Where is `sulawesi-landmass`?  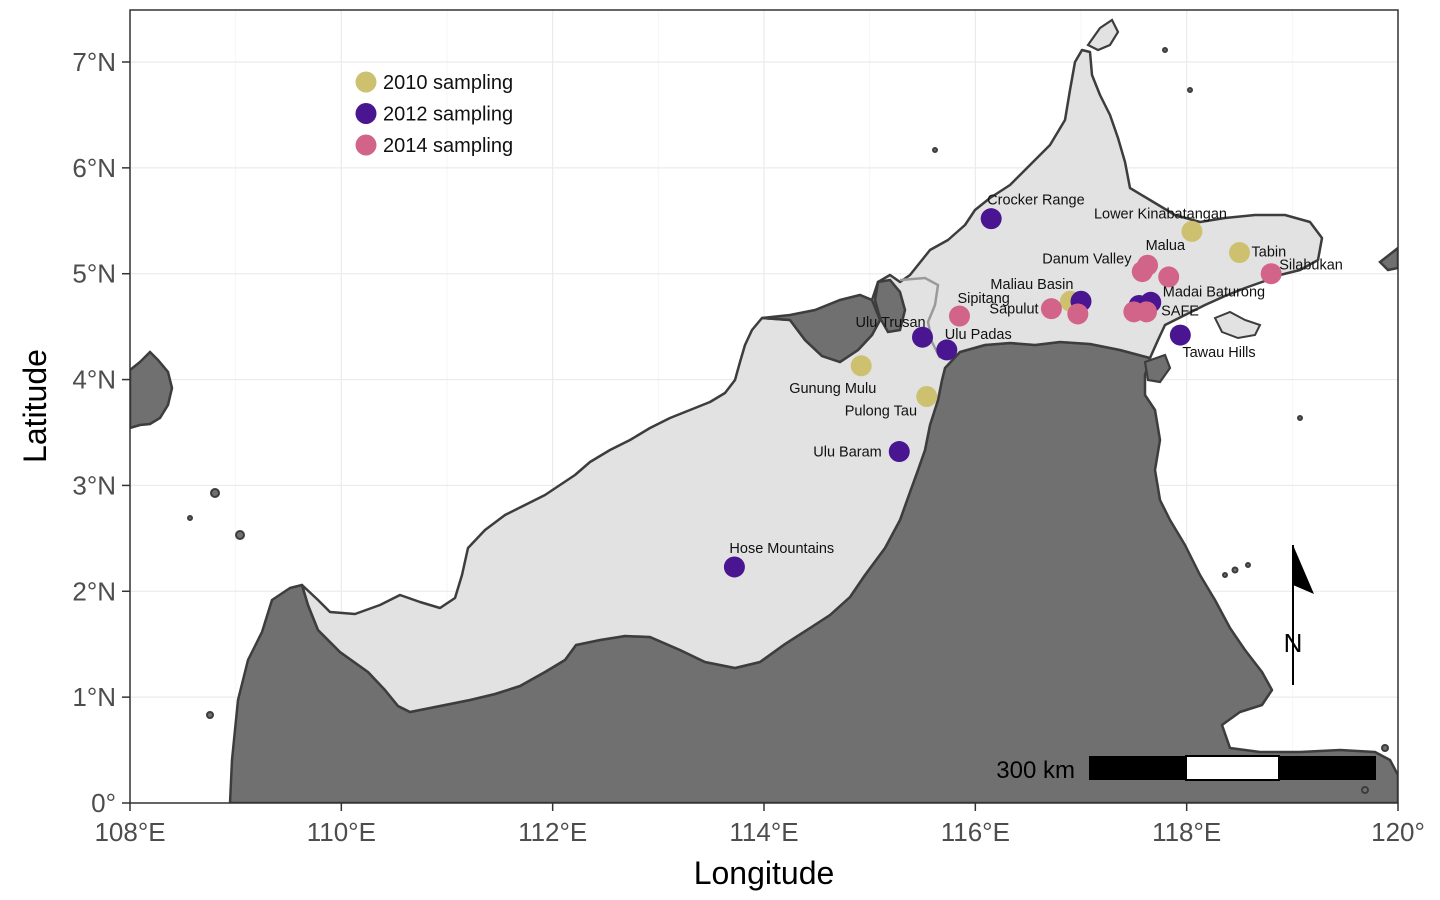 sulawesi-landmass is located at coordinates (1388, 259).